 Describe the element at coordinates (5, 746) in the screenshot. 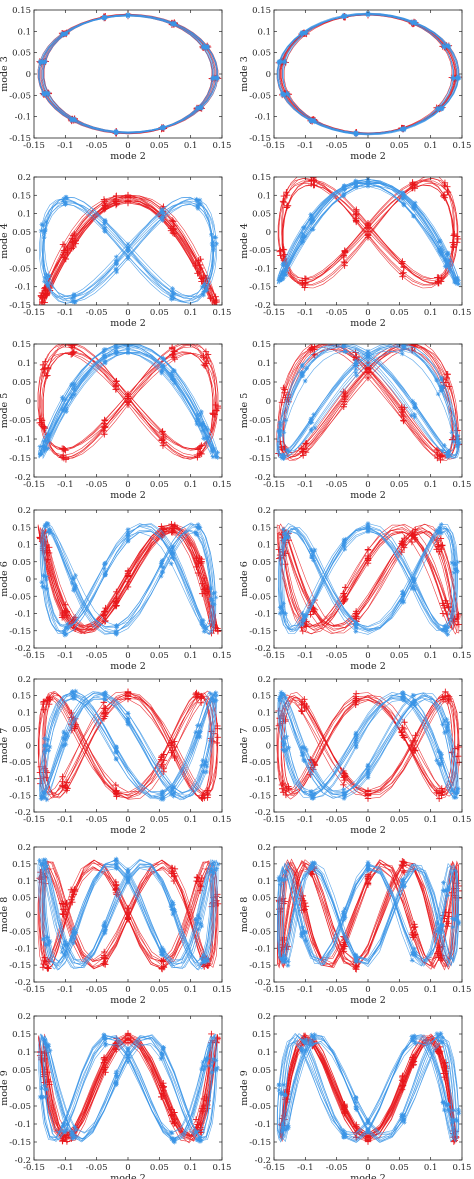

I see `y-axis-label: mode 7` at that location.